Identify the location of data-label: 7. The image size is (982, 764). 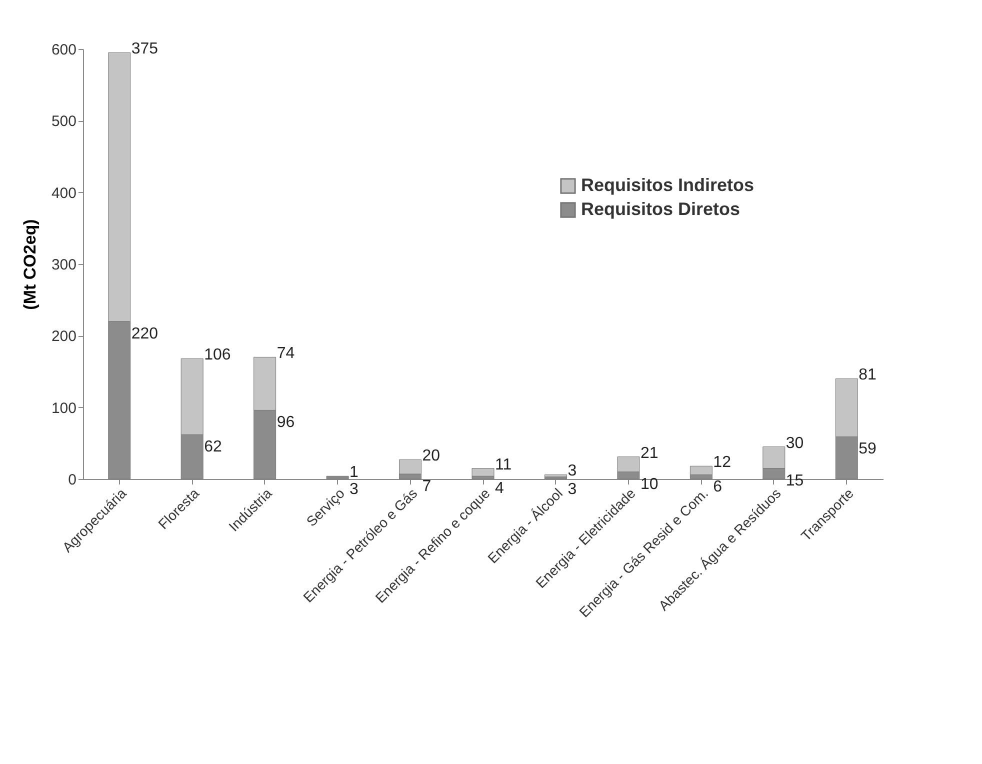
(427, 486).